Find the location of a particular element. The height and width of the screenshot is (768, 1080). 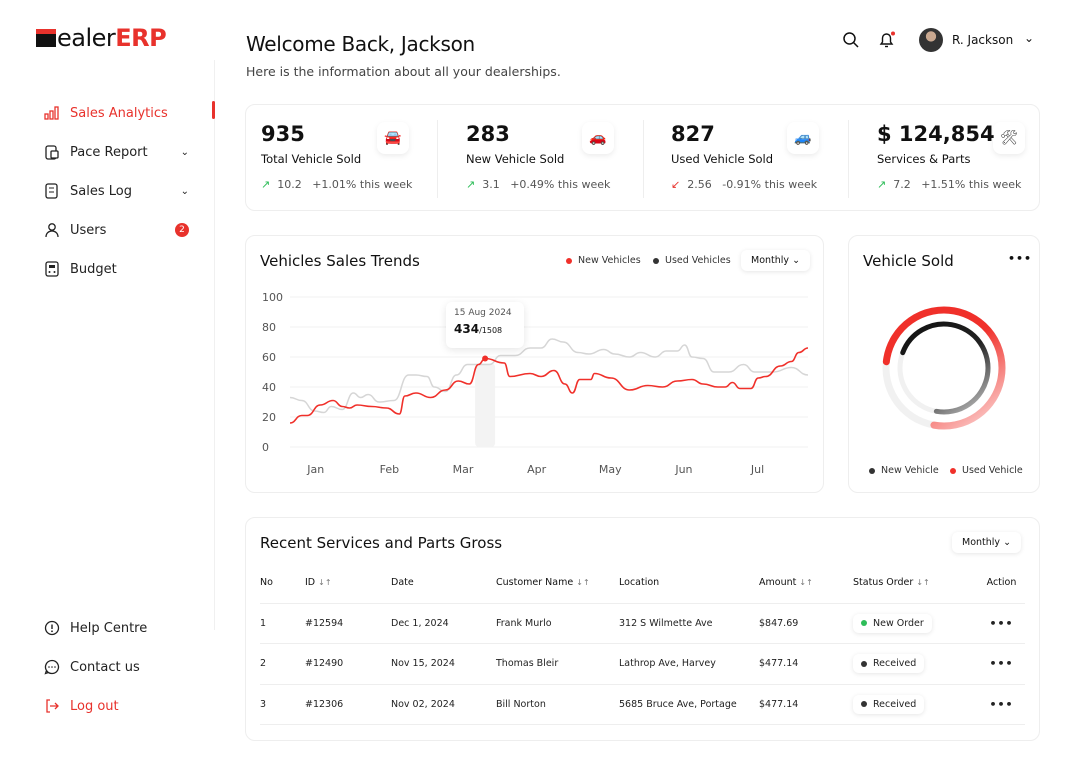

x-tick-label: Mar is located at coordinates (463, 469).